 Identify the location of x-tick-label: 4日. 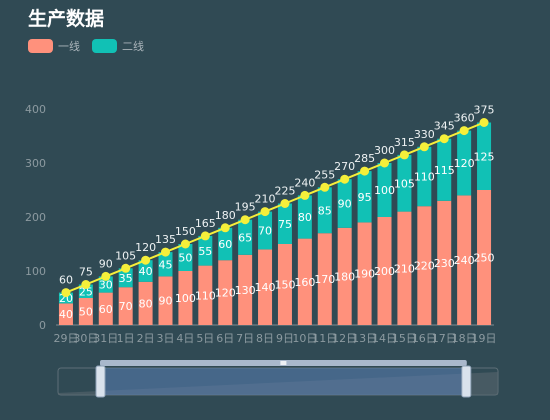
(185, 338).